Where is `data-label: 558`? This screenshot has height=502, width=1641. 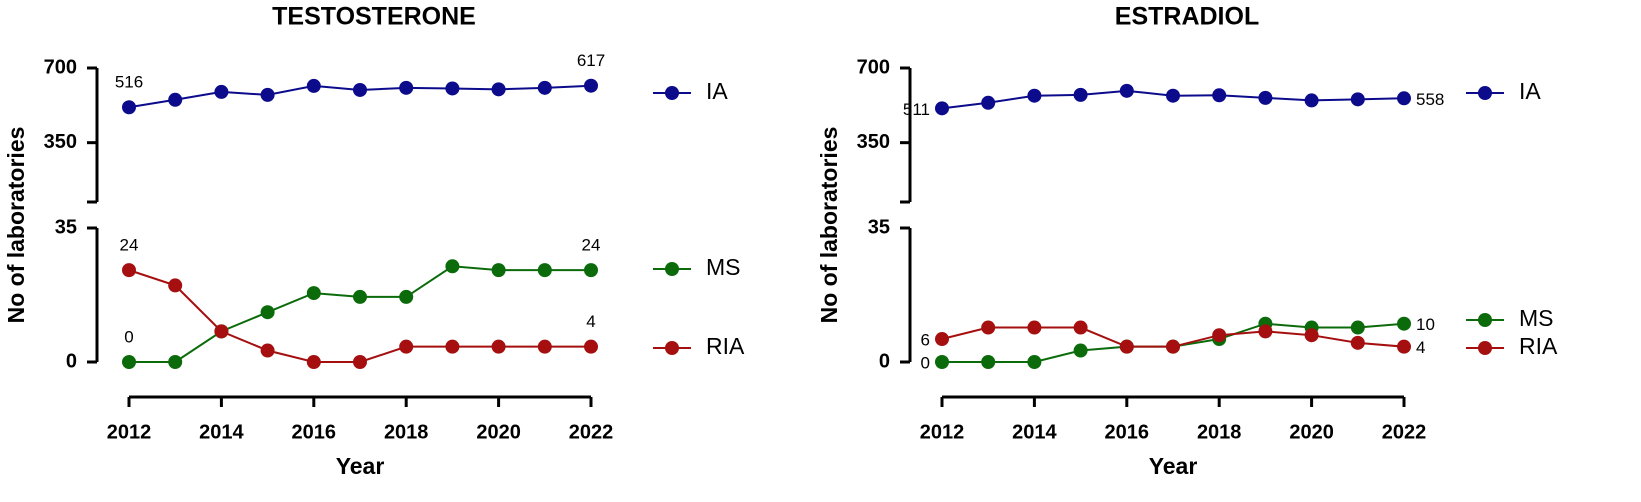 data-label: 558 is located at coordinates (1430, 99).